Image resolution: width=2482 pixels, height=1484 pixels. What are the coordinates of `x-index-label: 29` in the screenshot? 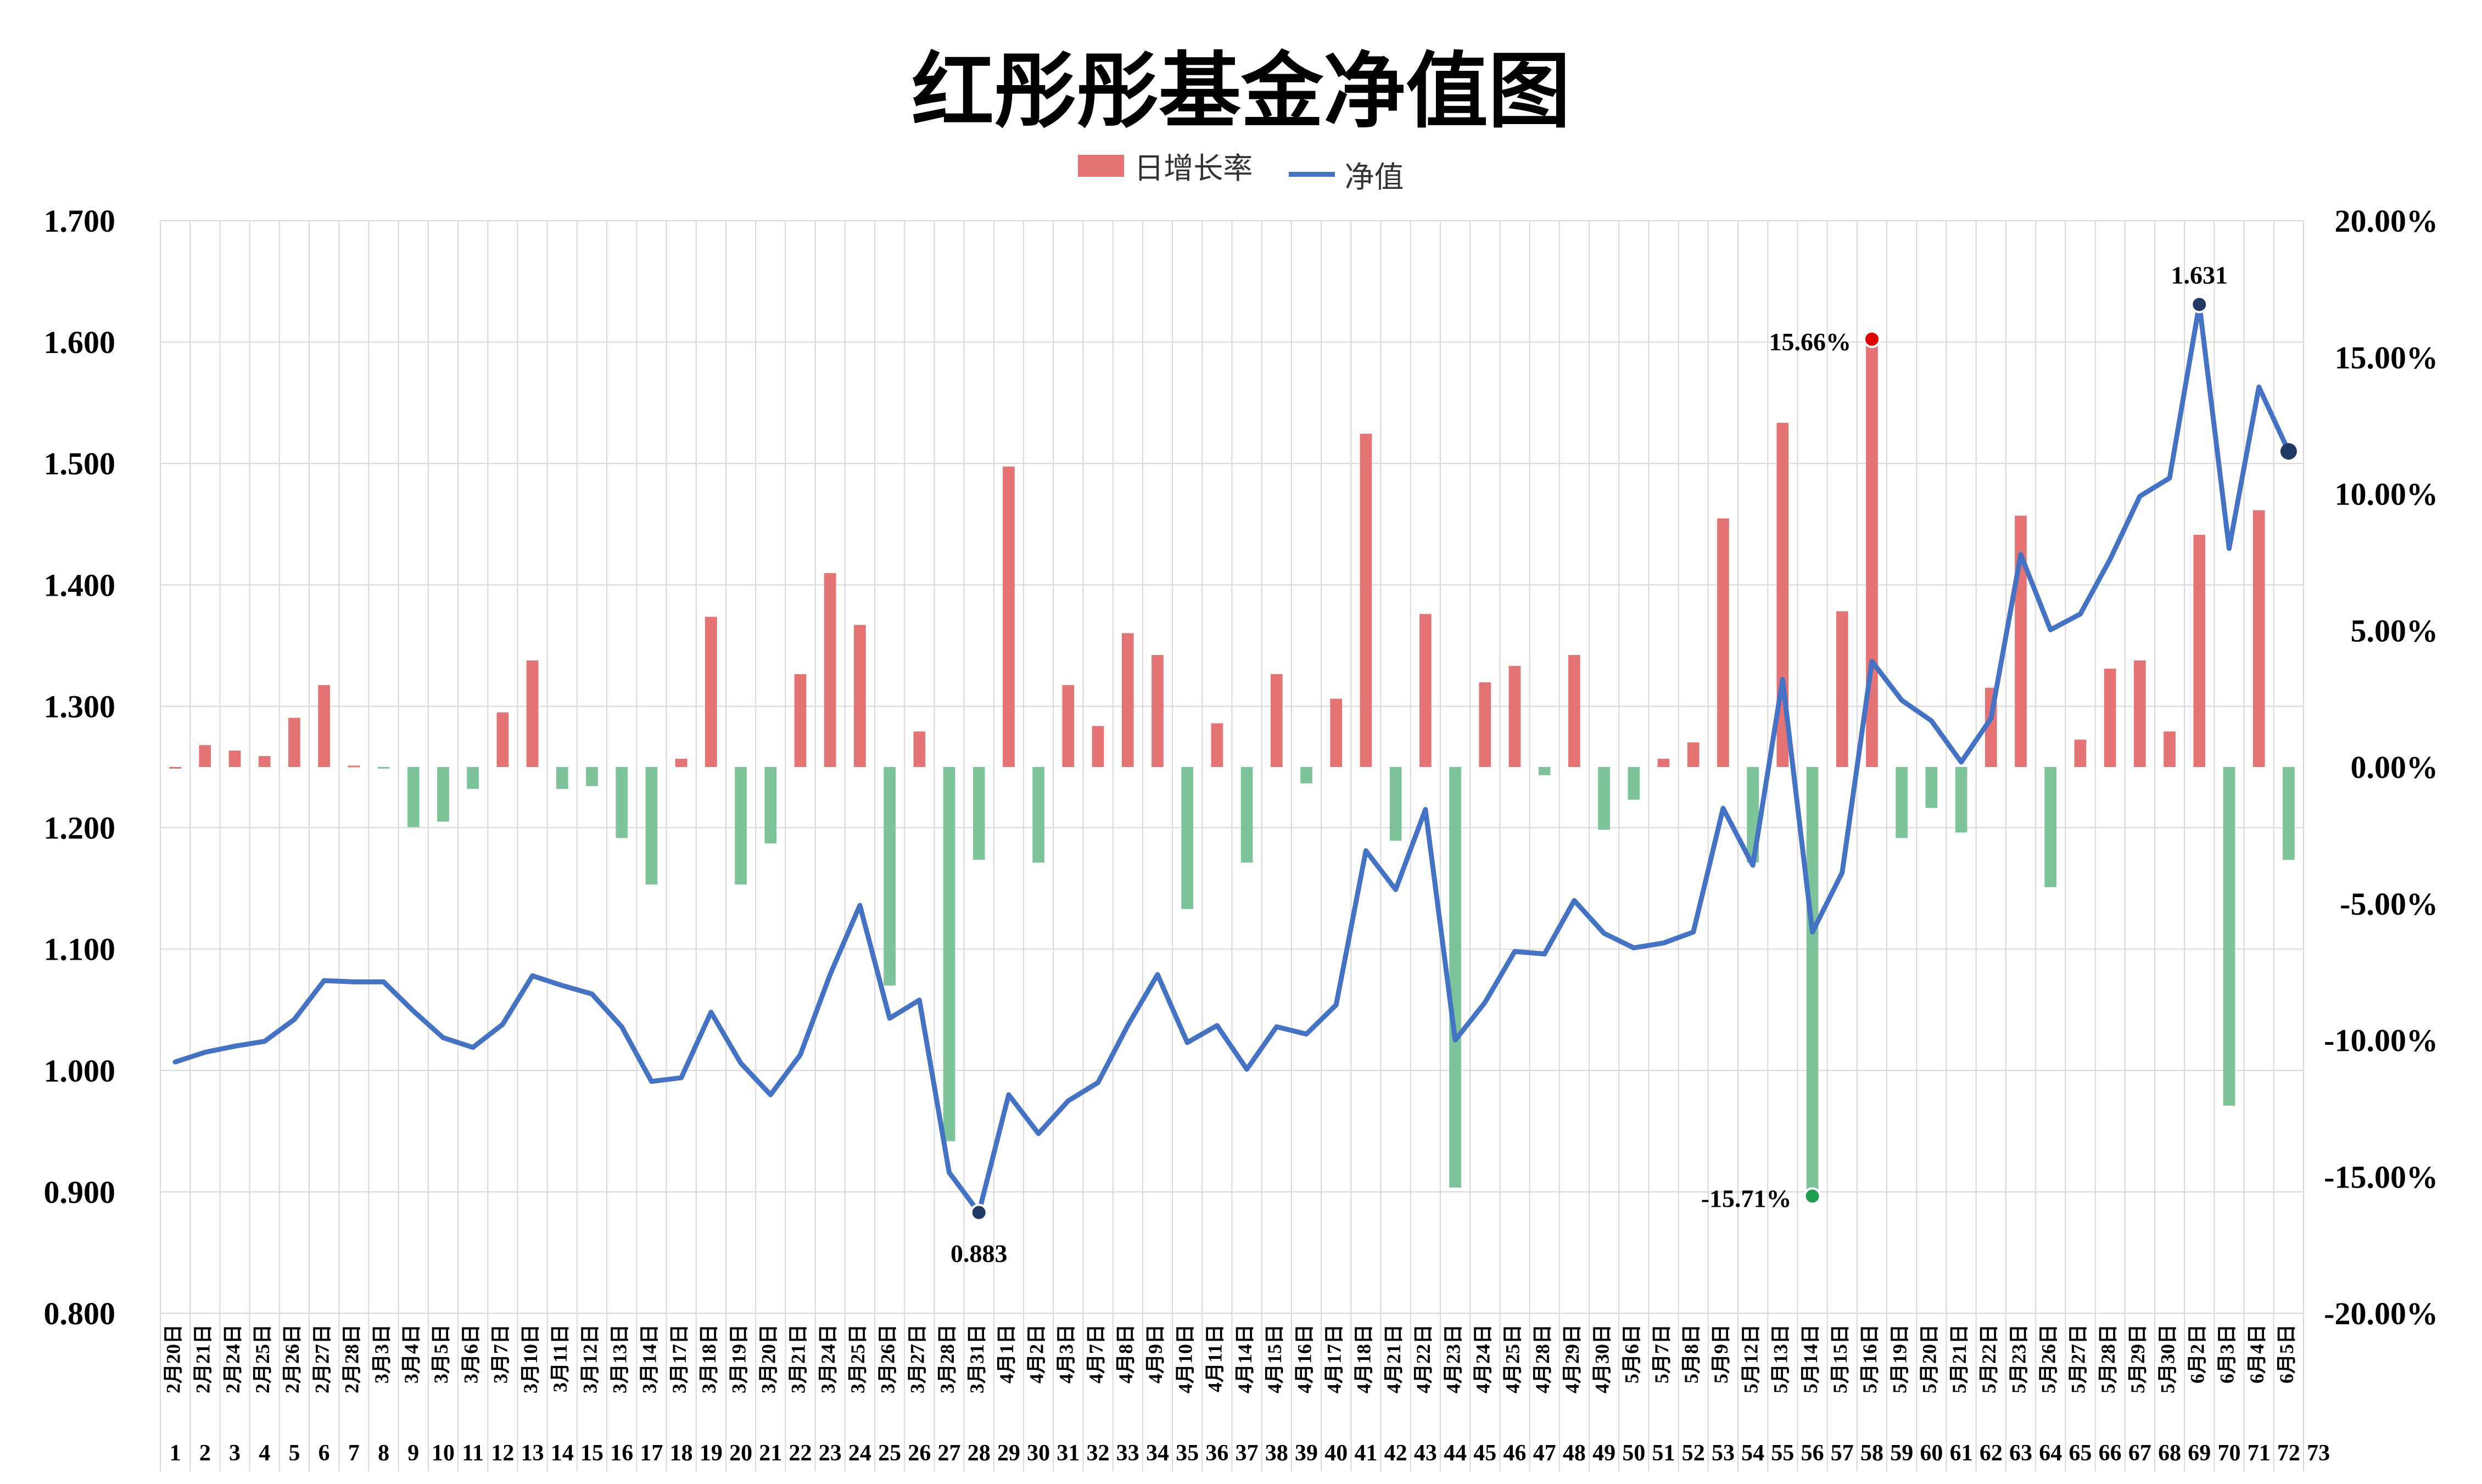 It's located at (1008, 1453).